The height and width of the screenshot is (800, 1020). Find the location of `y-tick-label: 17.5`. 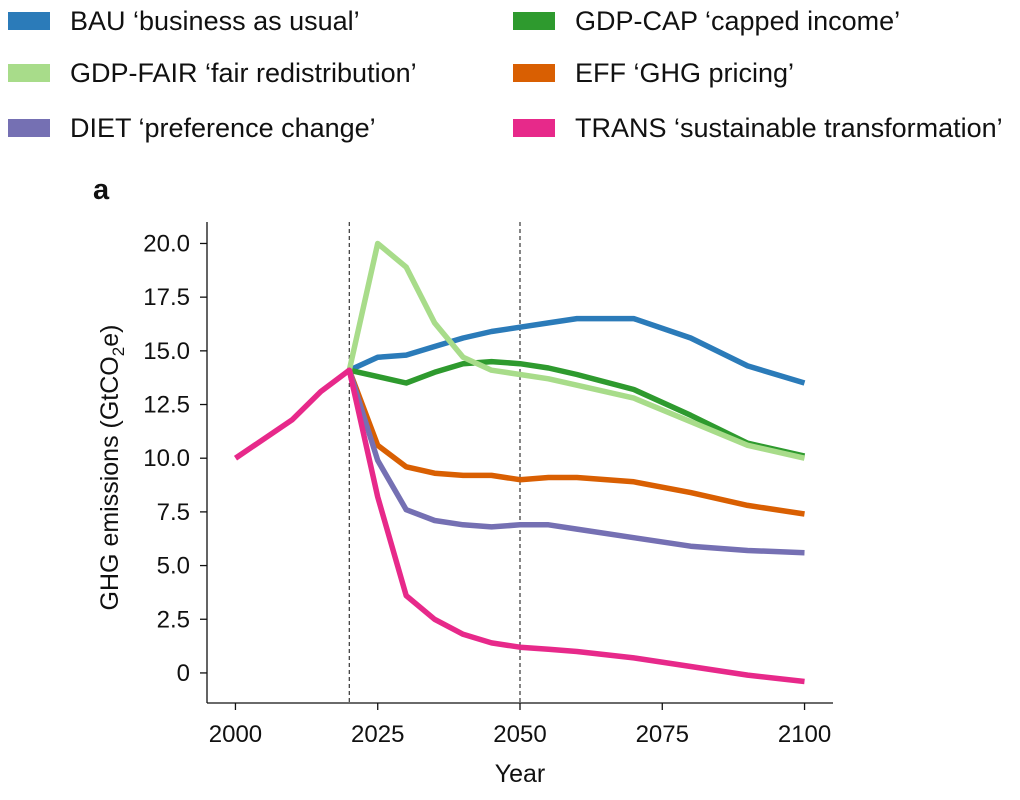

y-tick-label: 17.5 is located at coordinates (166, 297).